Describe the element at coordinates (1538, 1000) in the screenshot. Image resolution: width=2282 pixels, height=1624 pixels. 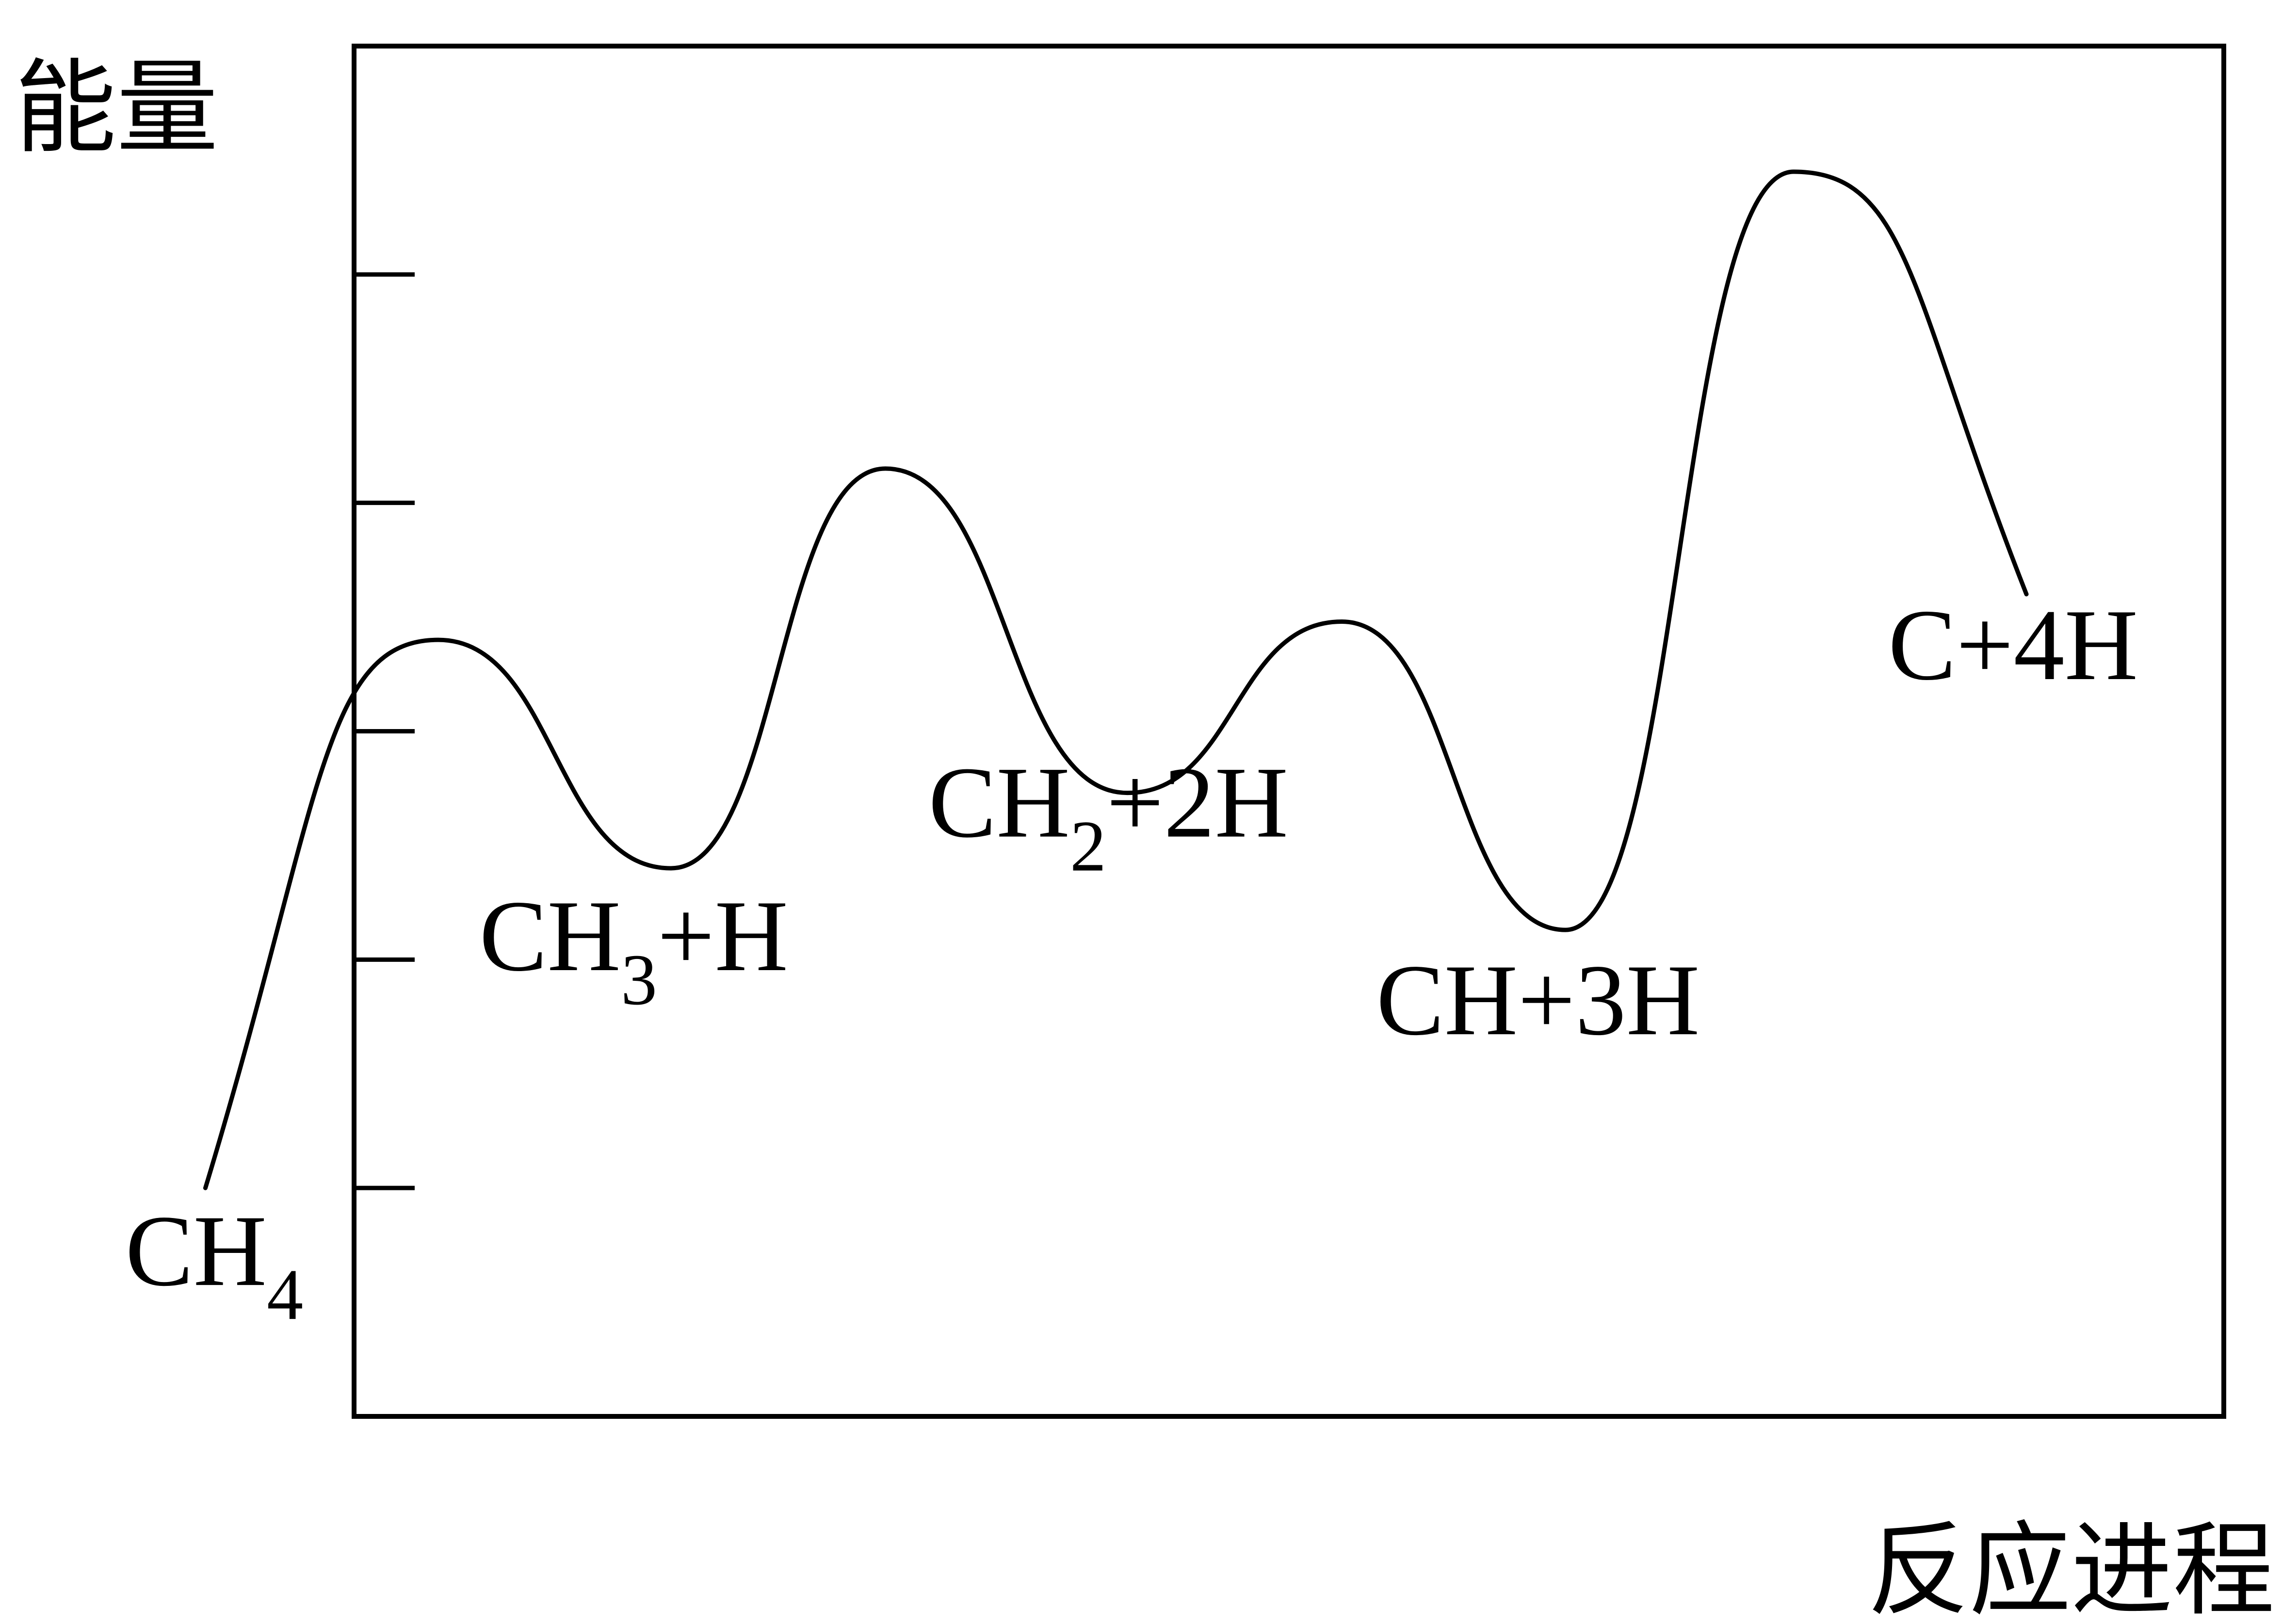
I see `species-label-6: CH+3H` at that location.